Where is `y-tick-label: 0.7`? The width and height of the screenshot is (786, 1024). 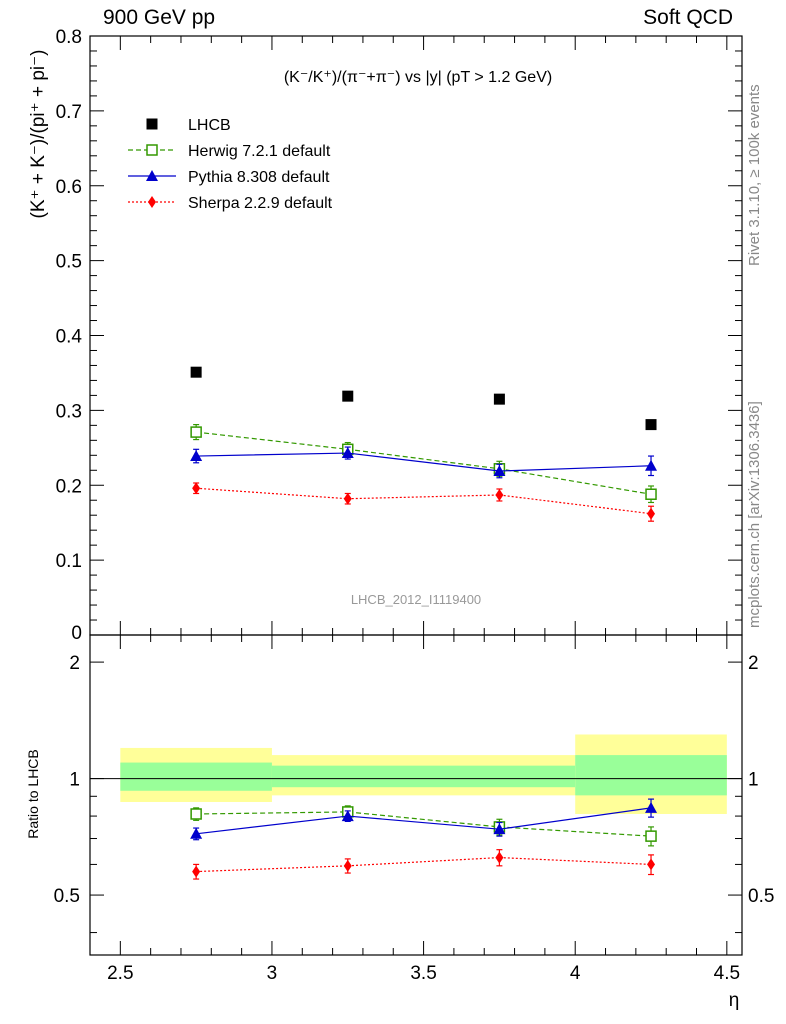 y-tick-label: 0.7 is located at coordinates (69, 112).